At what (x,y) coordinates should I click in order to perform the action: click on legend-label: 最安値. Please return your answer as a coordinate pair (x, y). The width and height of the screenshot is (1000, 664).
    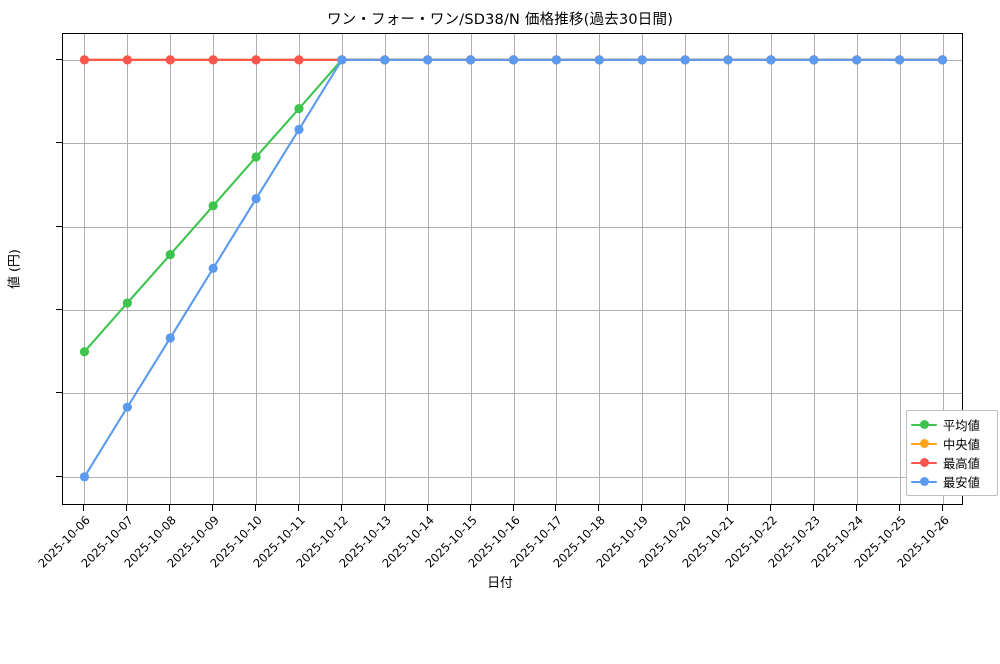
    Looking at the image, I should click on (961, 482).